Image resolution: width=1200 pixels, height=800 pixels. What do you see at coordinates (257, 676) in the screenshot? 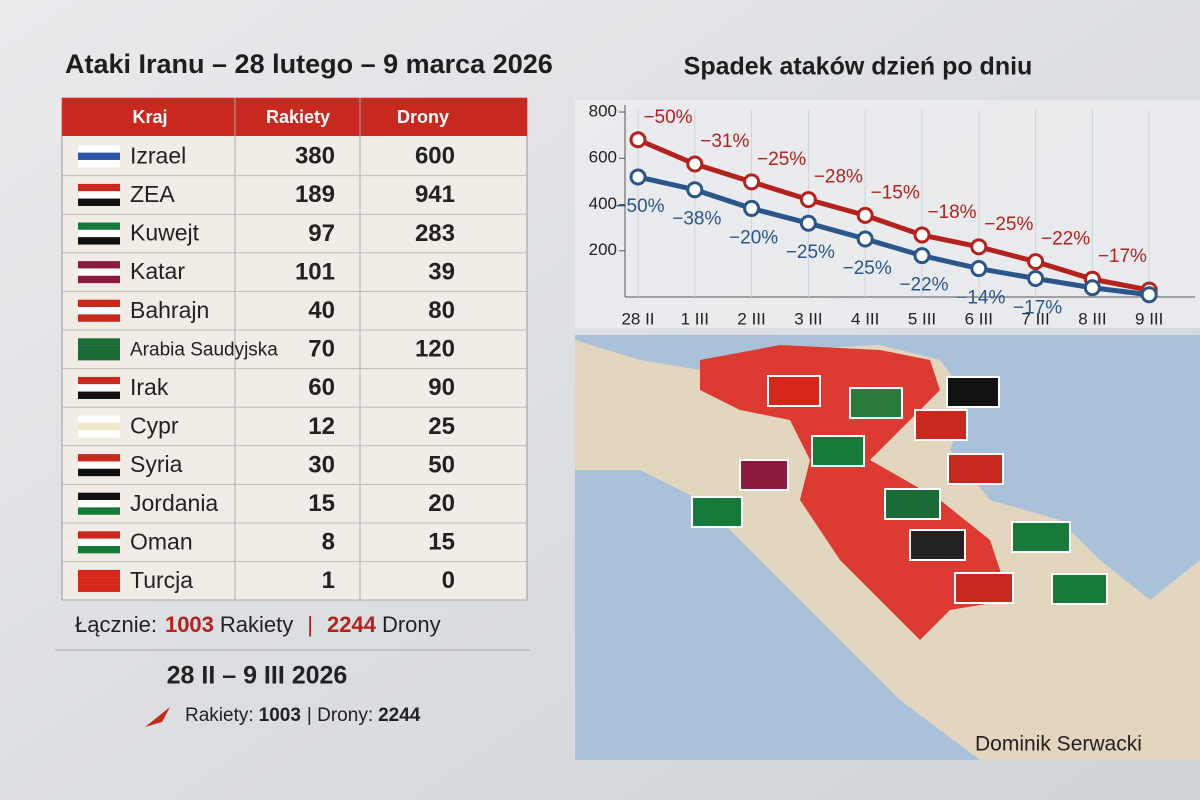
I see `summary-date: 28 II – 9 III 2026` at bounding box center [257, 676].